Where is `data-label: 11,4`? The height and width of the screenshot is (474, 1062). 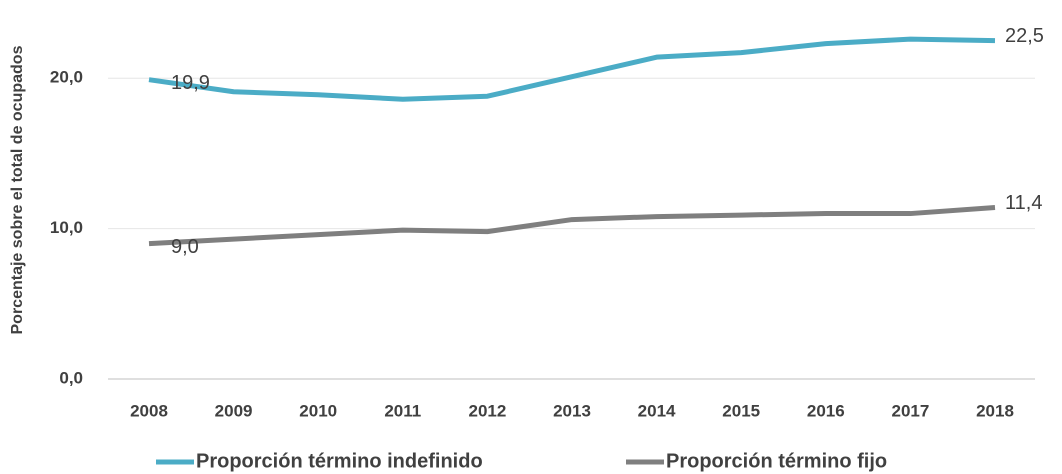
data-label: 11,4 is located at coordinates (1023, 203).